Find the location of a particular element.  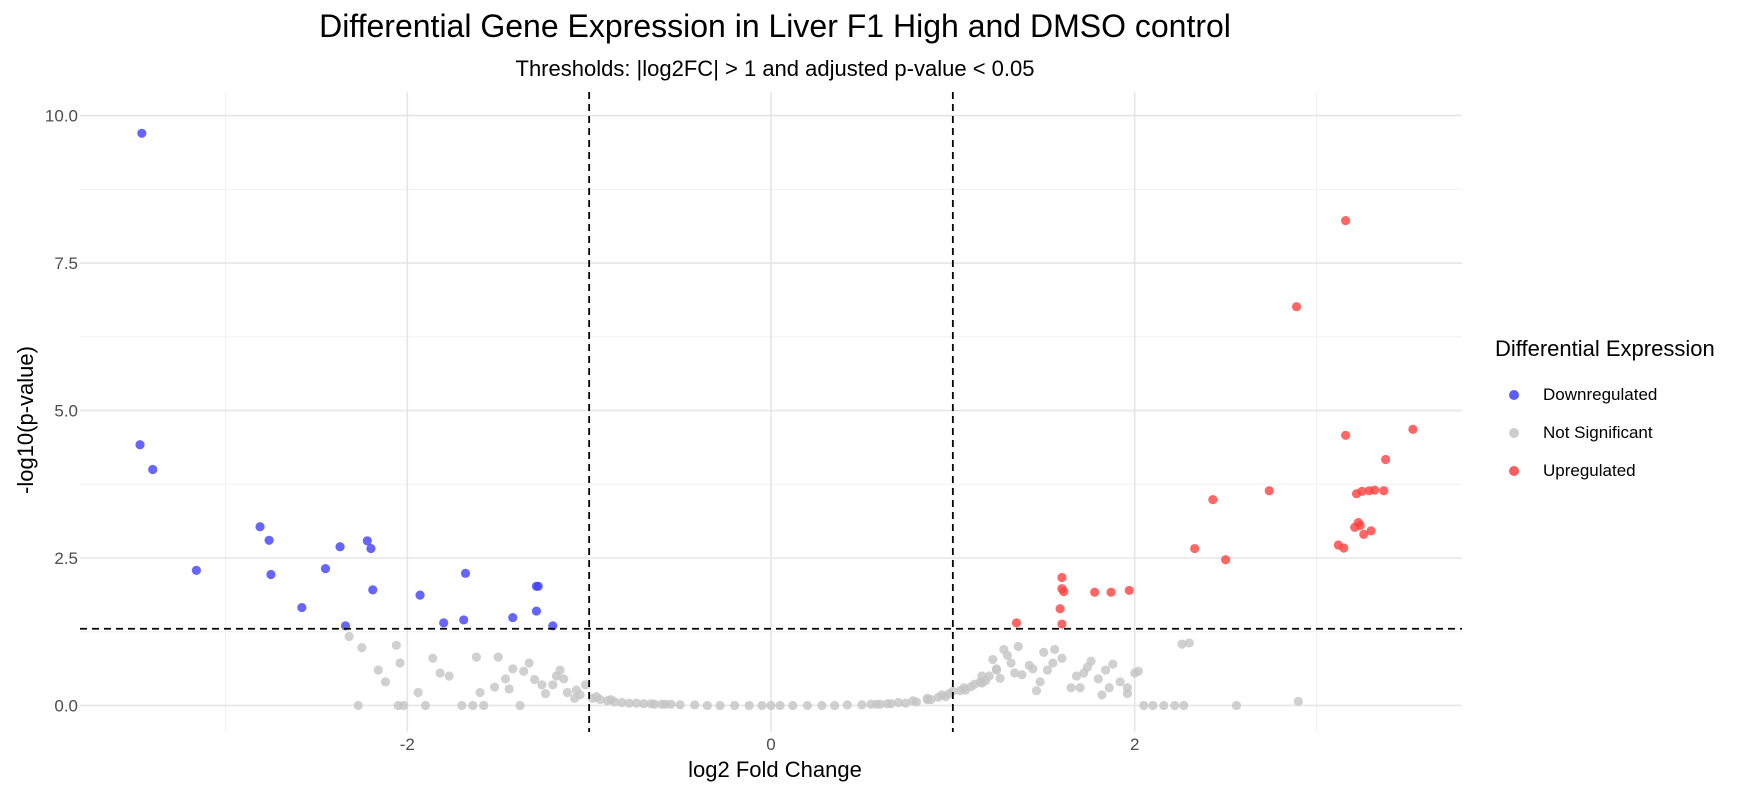

legend-item-upregulated: Upregulated is located at coordinates (1605, 471).